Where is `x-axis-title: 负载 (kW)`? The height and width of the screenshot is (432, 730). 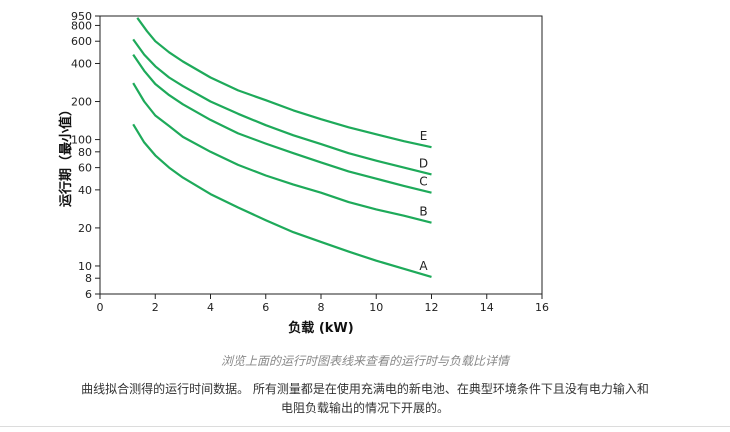 x-axis-title: 负载 (kW) is located at coordinates (320, 328).